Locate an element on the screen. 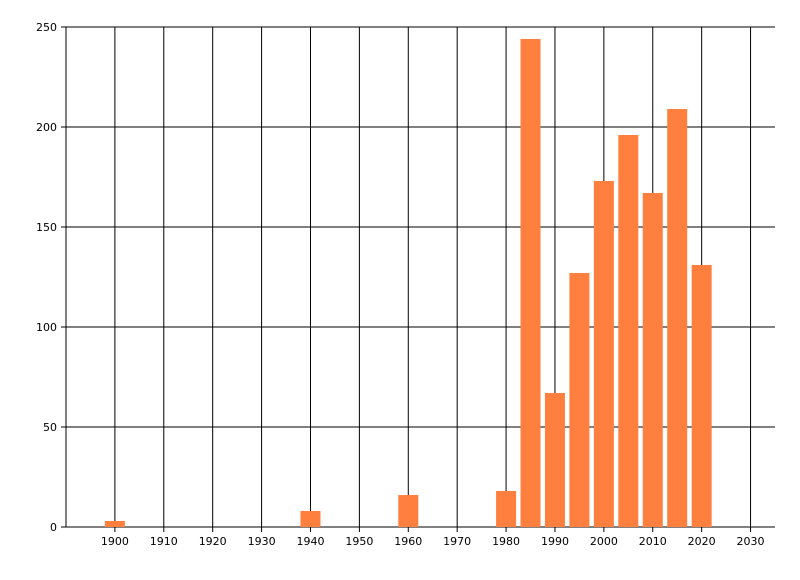  x-tick-label: 1970 is located at coordinates (457, 541).